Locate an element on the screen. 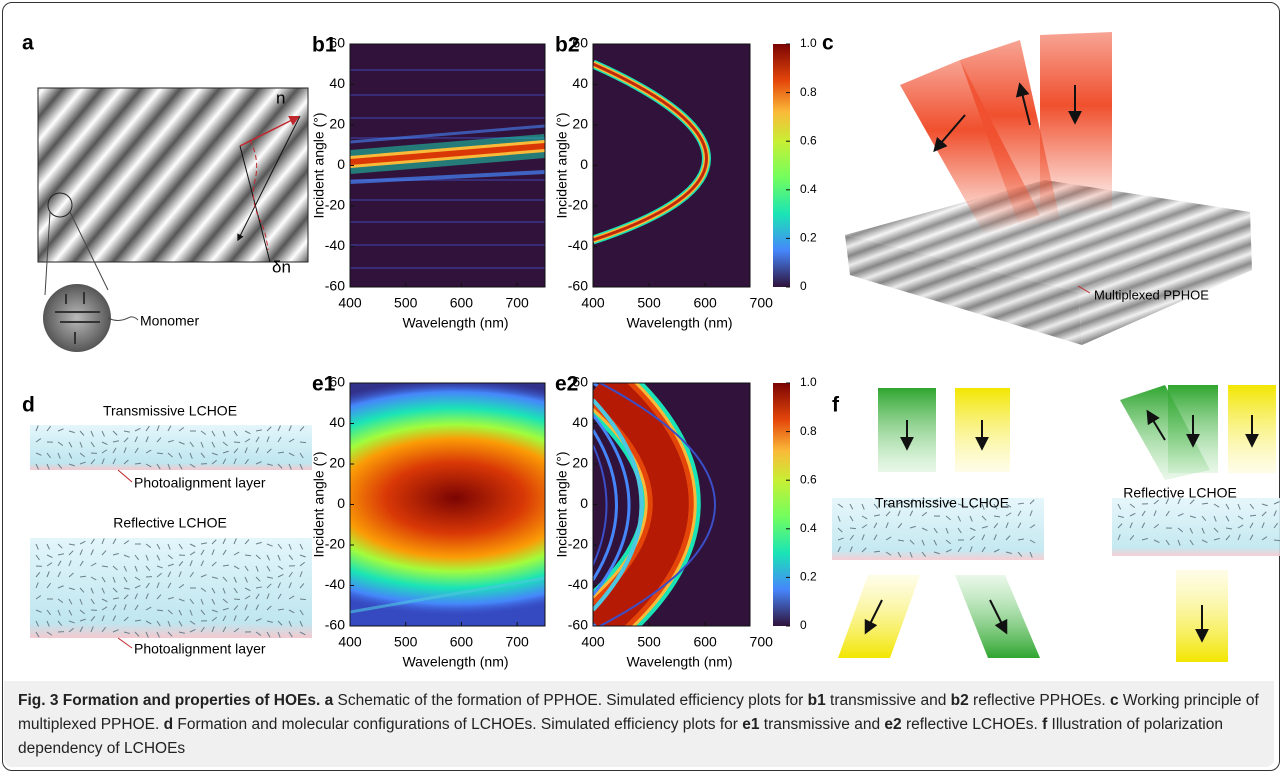 Image resolution: width=1284 pixels, height=775 pixels. y-tick-label: -40 is located at coordinates (578, 245).